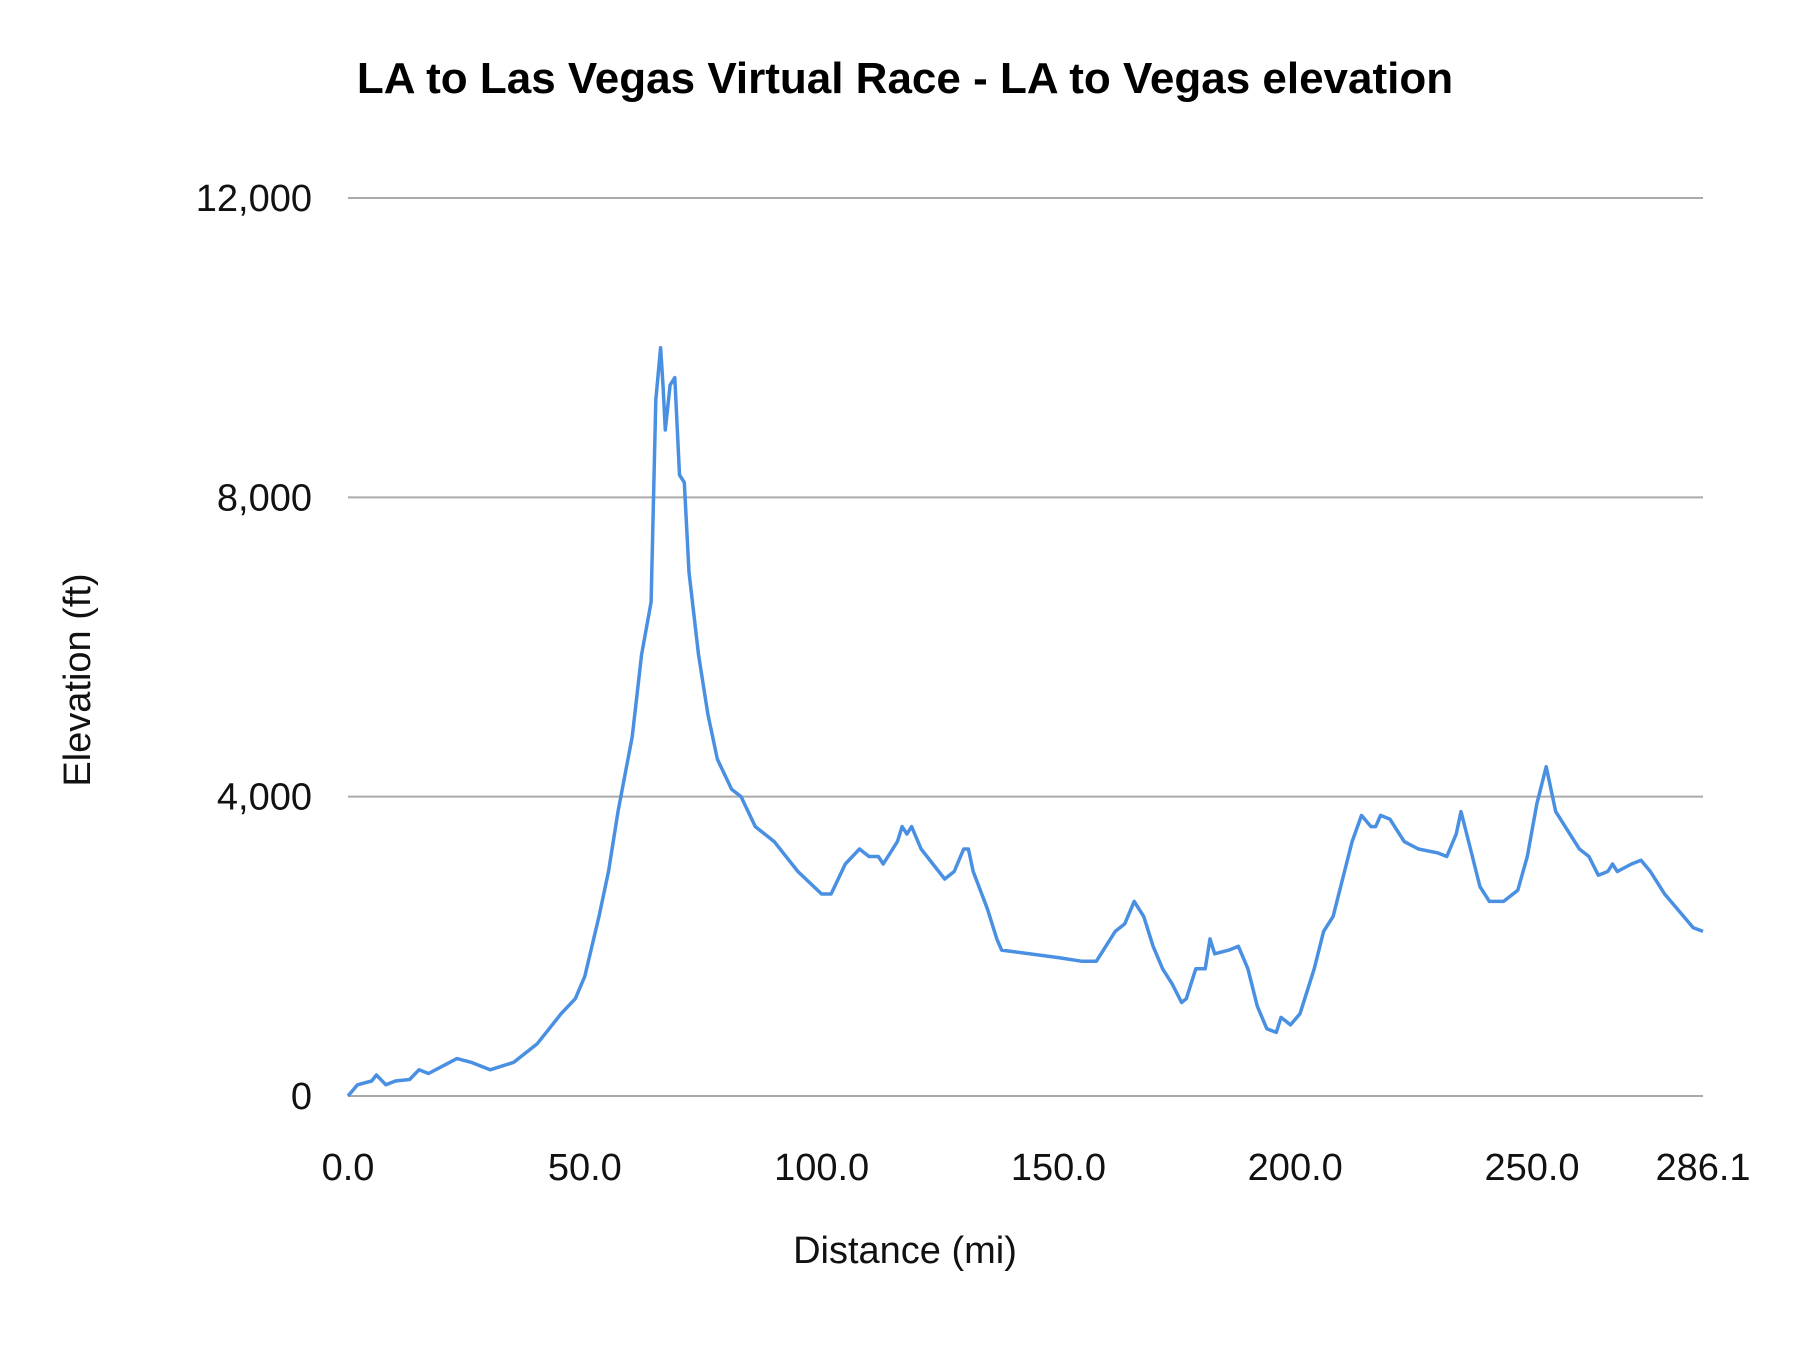 The width and height of the screenshot is (1800, 1350). Describe the element at coordinates (264, 498) in the screenshot. I see `y-tick-label: 8,000` at that location.